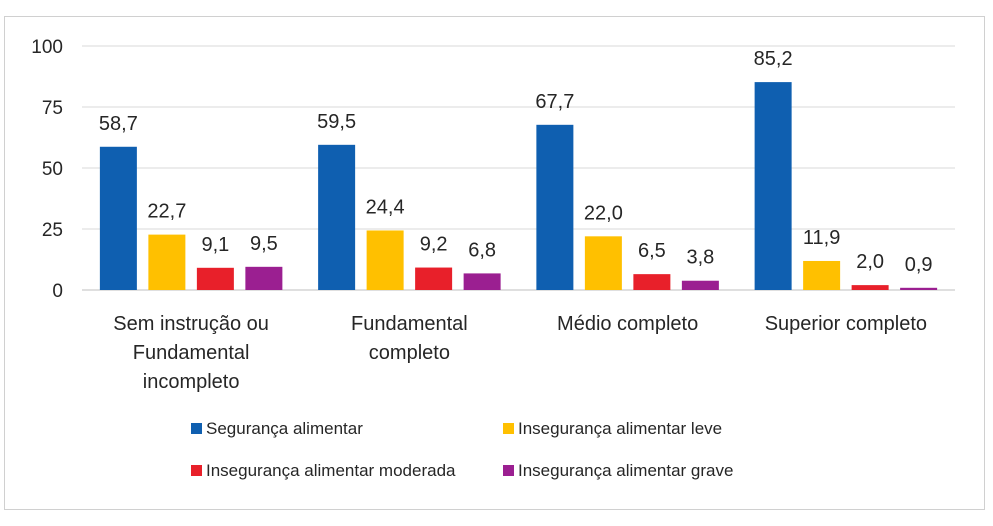  Describe the element at coordinates (264, 244) in the screenshot. I see `data-label: 9,5` at that location.